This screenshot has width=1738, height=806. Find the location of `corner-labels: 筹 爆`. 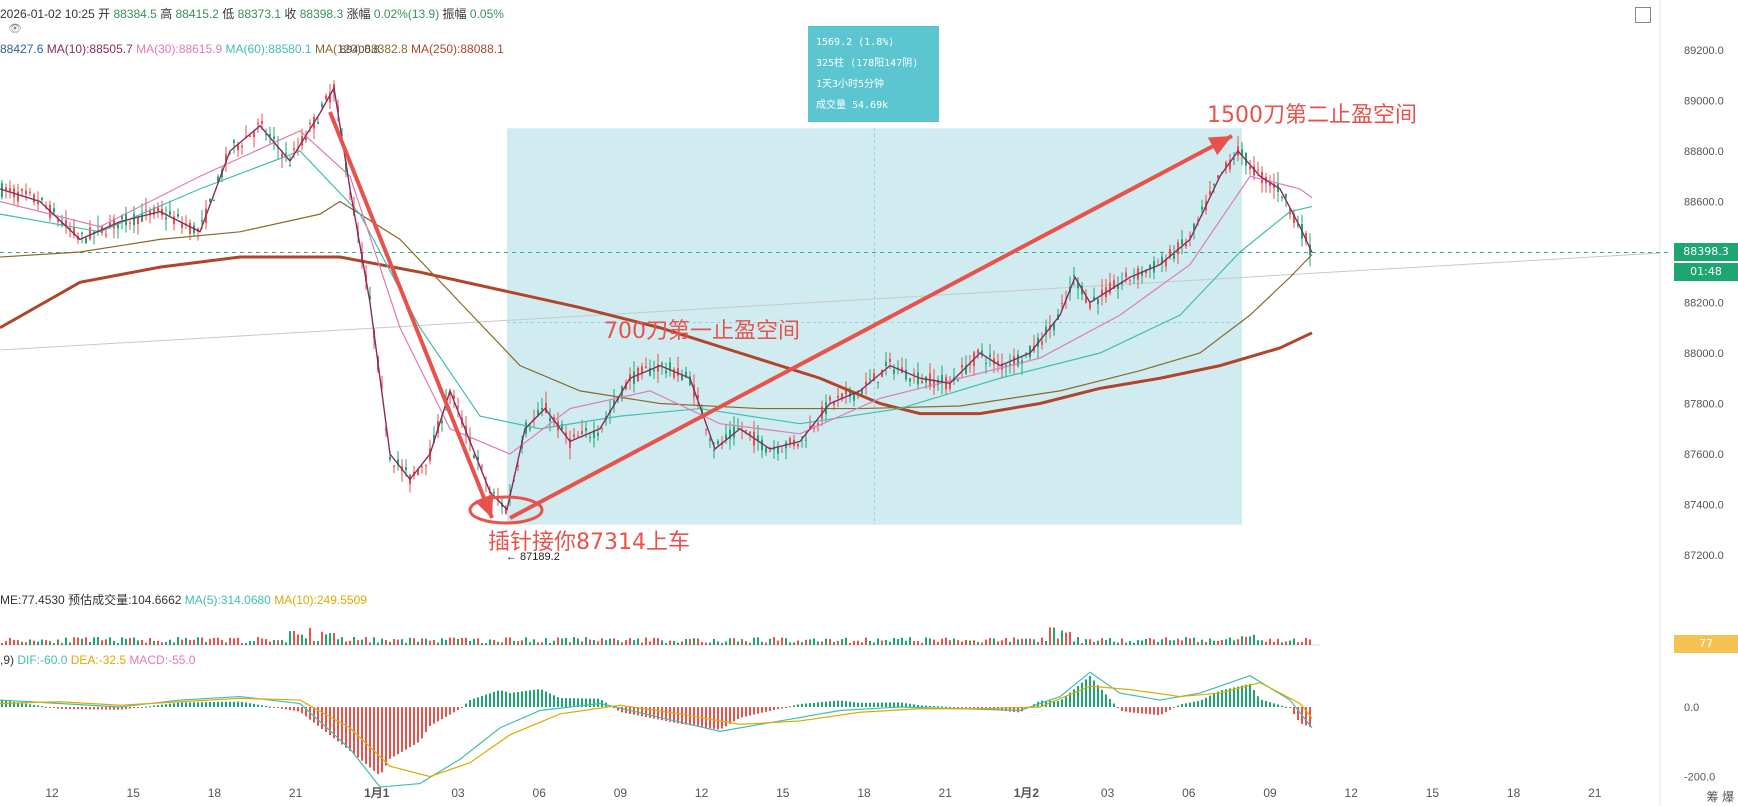

corner-labels: 筹 爆 is located at coordinates (1720, 797).